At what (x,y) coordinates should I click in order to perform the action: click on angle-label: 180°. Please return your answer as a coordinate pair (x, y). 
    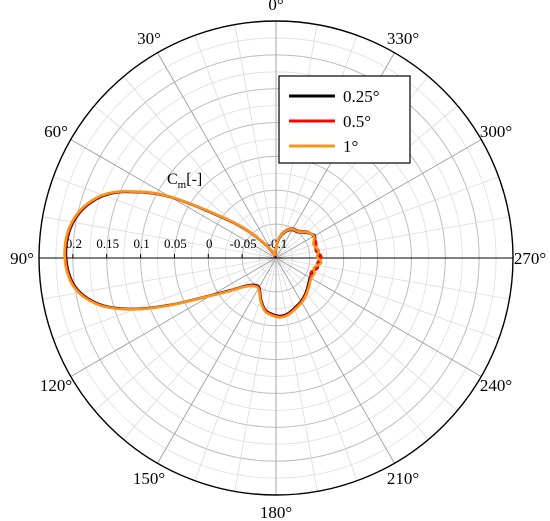
    Looking at the image, I should click on (276, 512).